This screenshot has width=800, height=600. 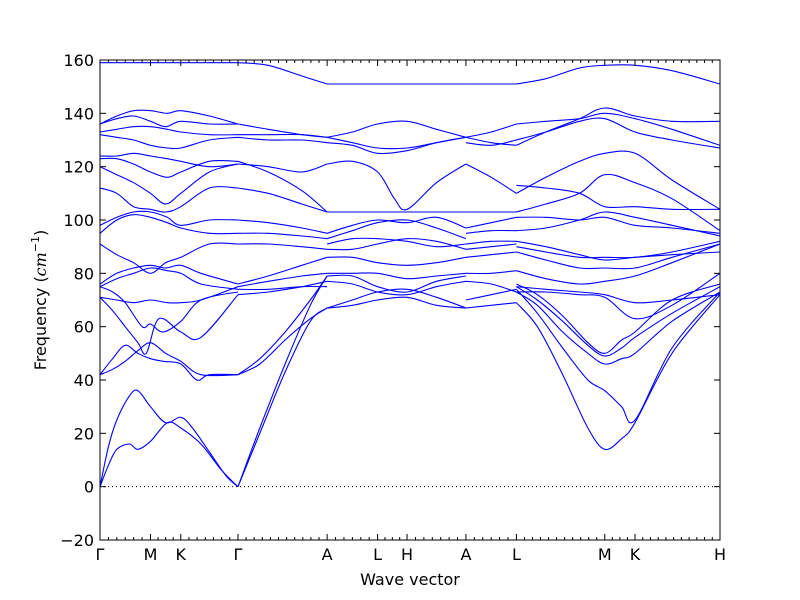 I want to click on y-tick-label: 100, so click(x=78, y=220).